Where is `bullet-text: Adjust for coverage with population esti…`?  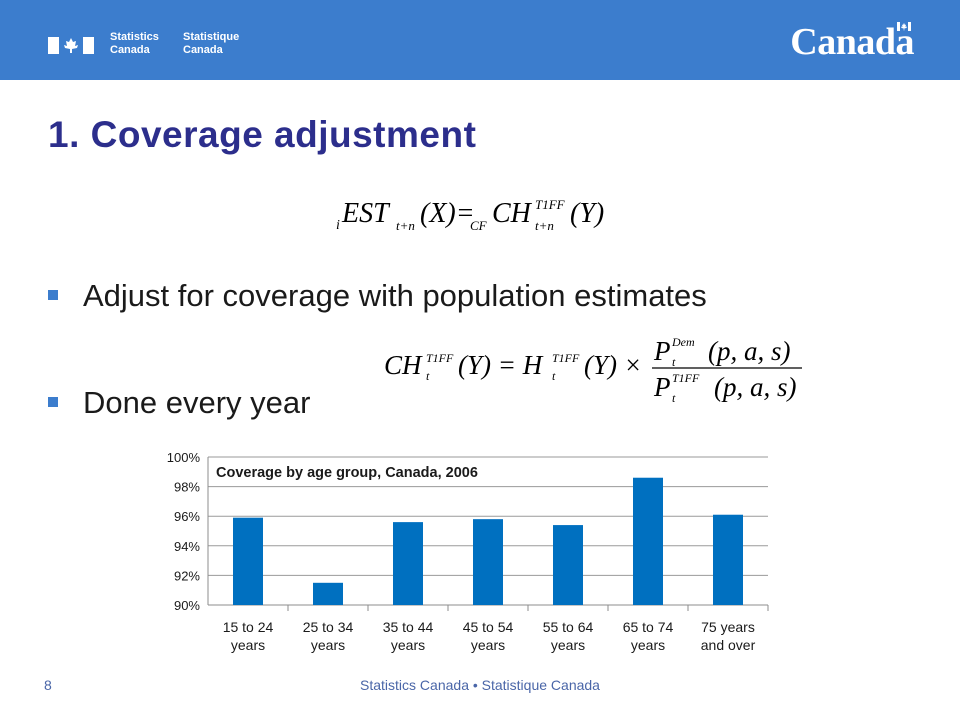
bullet-text: Adjust for coverage with population esti… is located at coordinates (395, 295).